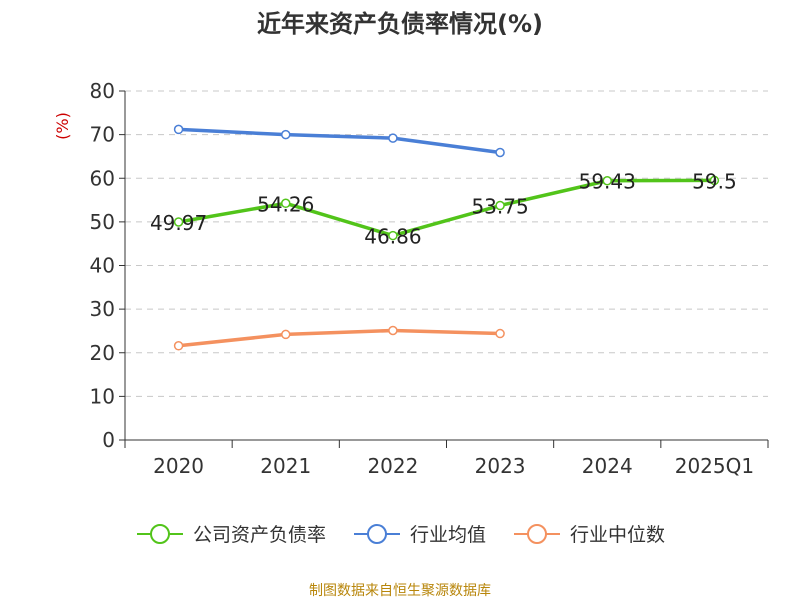 Image resolution: width=800 pixels, height=600 pixels. I want to click on x-tick-label: 2022, so click(392, 466).